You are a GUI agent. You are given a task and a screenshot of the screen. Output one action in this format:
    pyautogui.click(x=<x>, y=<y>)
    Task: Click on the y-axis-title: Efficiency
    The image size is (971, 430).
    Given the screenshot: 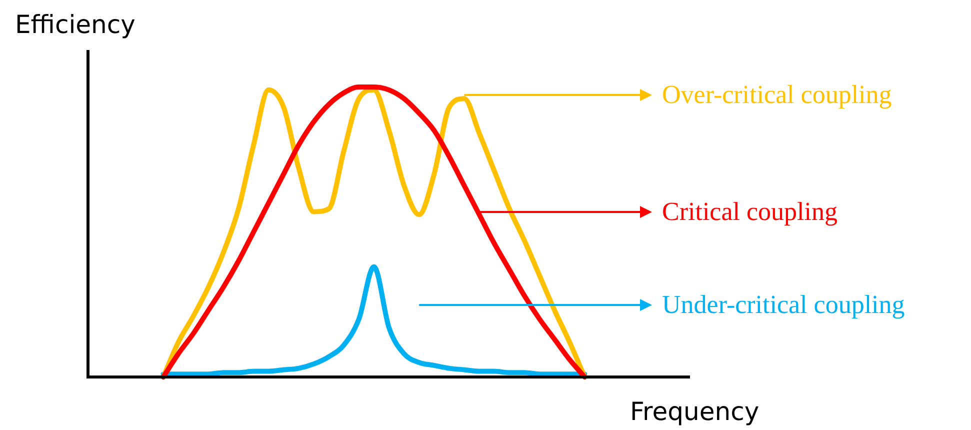 What is the action you would take?
    pyautogui.click(x=75, y=24)
    